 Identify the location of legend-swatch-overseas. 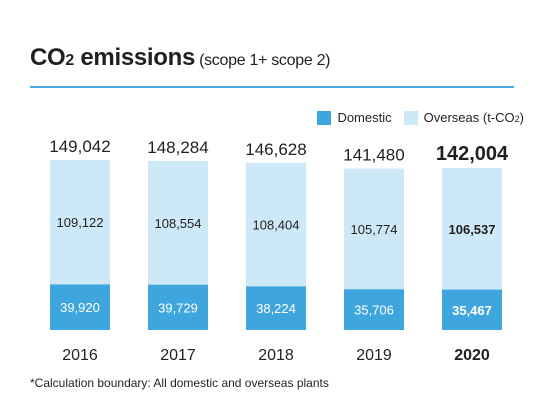
(410, 117).